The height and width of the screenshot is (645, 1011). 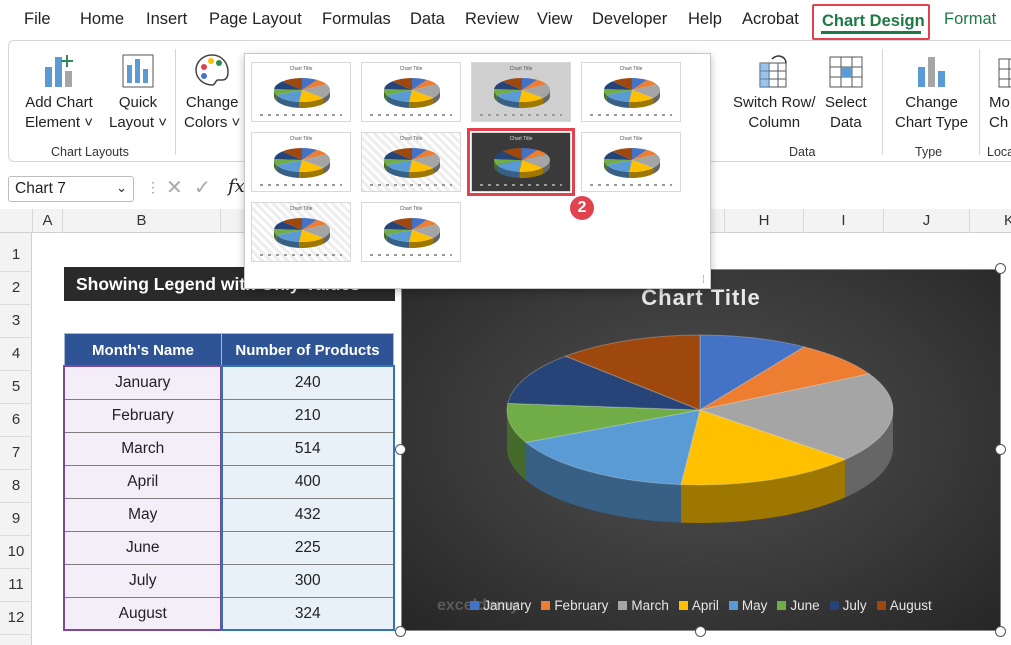 I want to click on tab-developer: Developer, so click(x=630, y=19).